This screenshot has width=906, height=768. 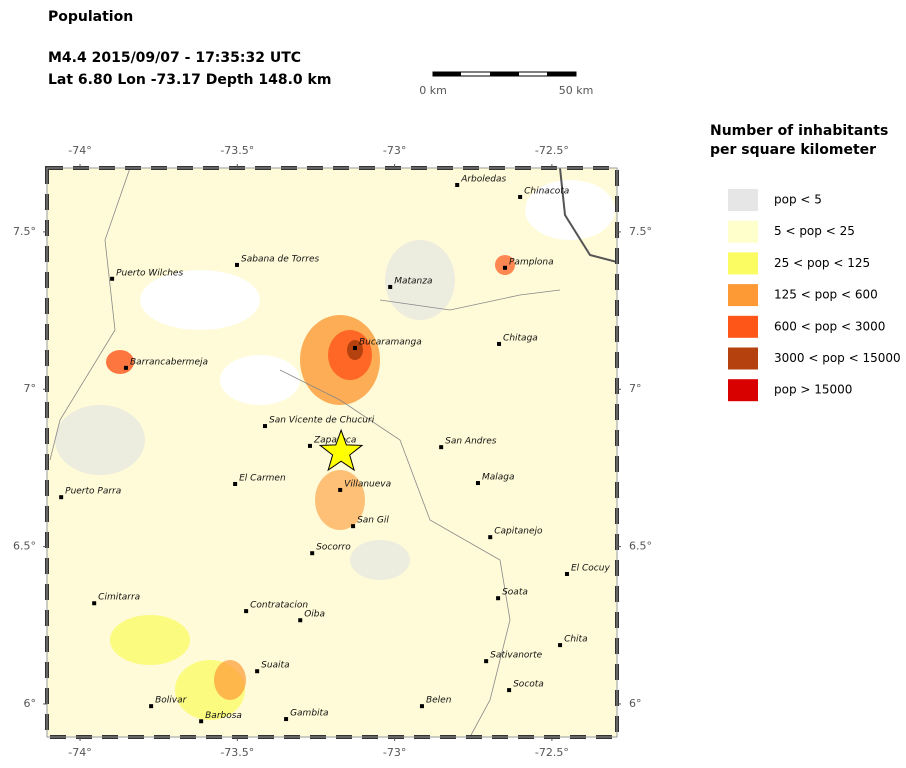 I want to click on city-label: Arboledas, so click(x=483, y=179).